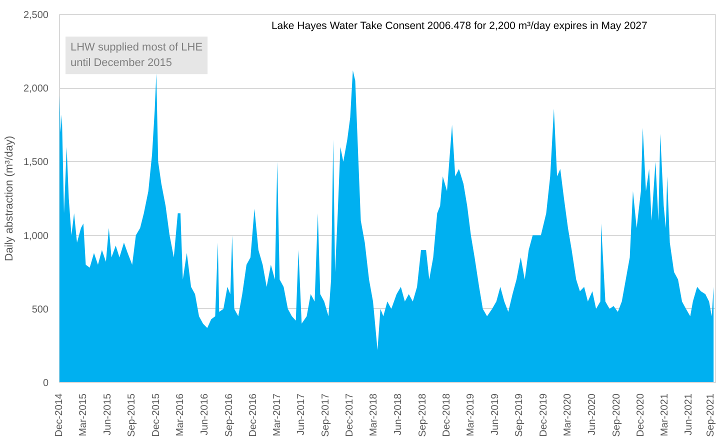 The width and height of the screenshot is (716, 439). Describe the element at coordinates (689, 414) in the screenshot. I see `x-tick-label: Jun-2021` at that location.